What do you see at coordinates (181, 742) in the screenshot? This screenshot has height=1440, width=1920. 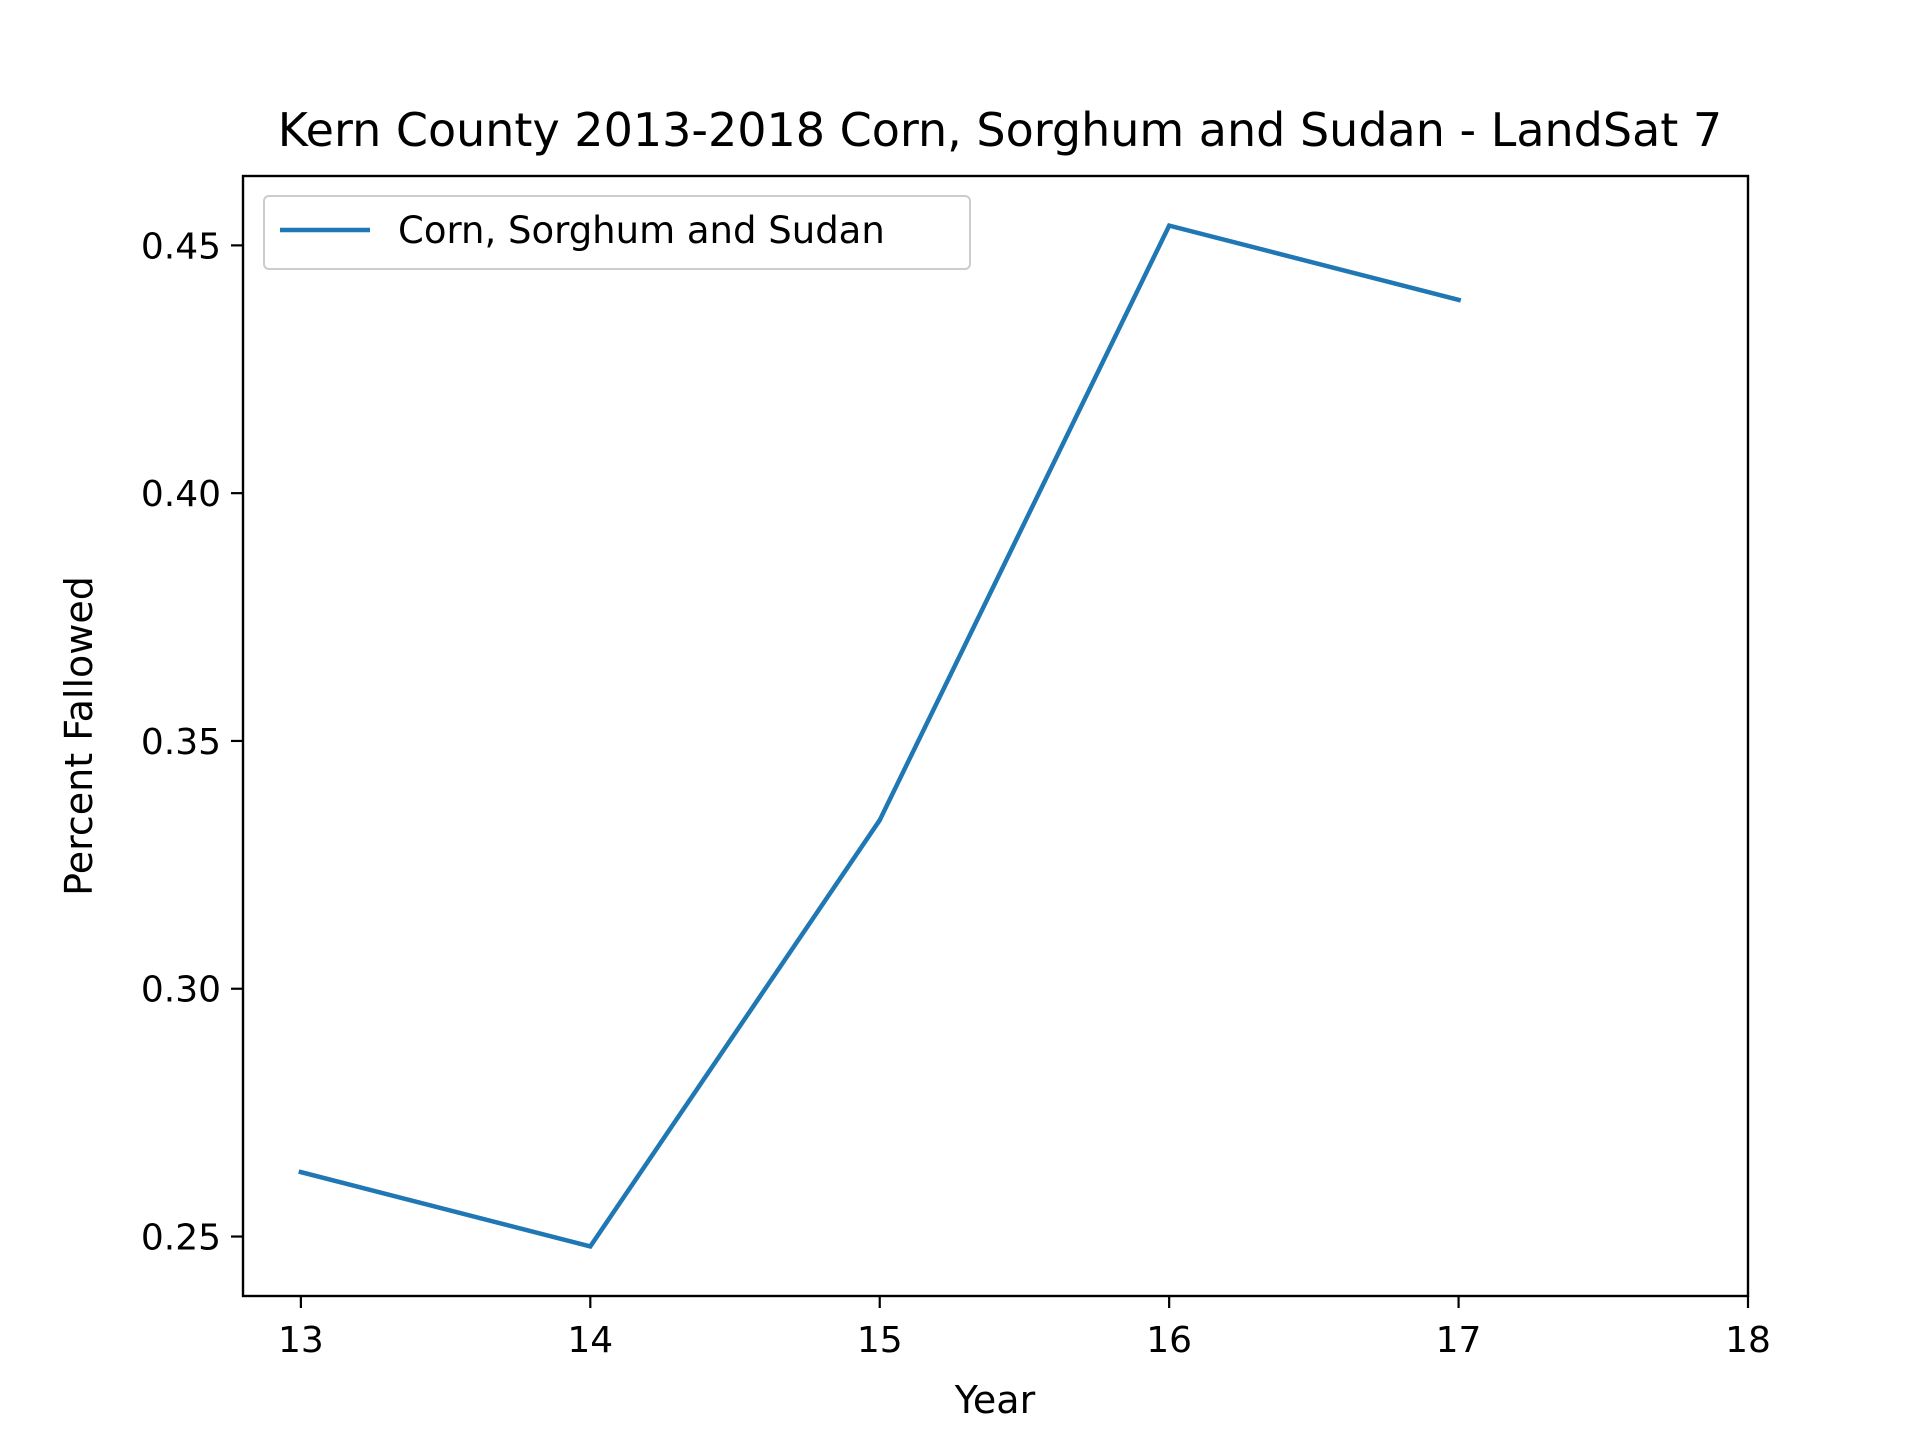 I see `y-tick-label: 0.35` at bounding box center [181, 742].